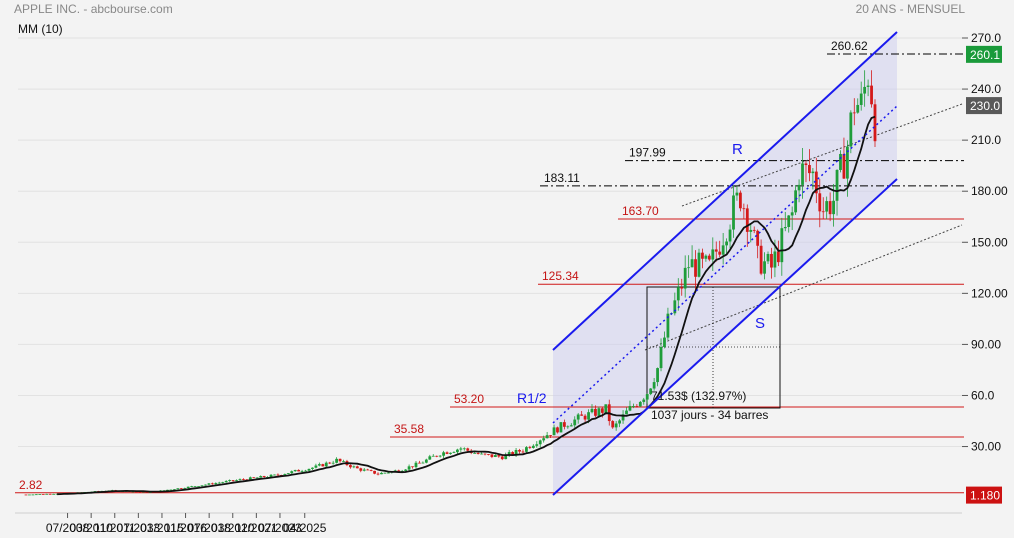 The width and height of the screenshot is (1014, 538). Describe the element at coordinates (986, 140) in the screenshot. I see `y-tick-label: 210.0` at that location.